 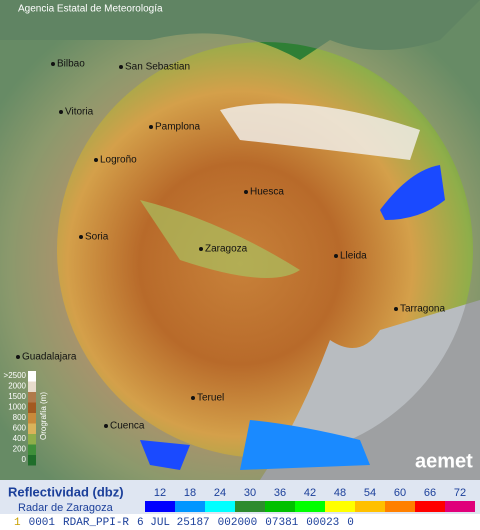 I want to click on city-label: Guadalajara, so click(x=49, y=357).